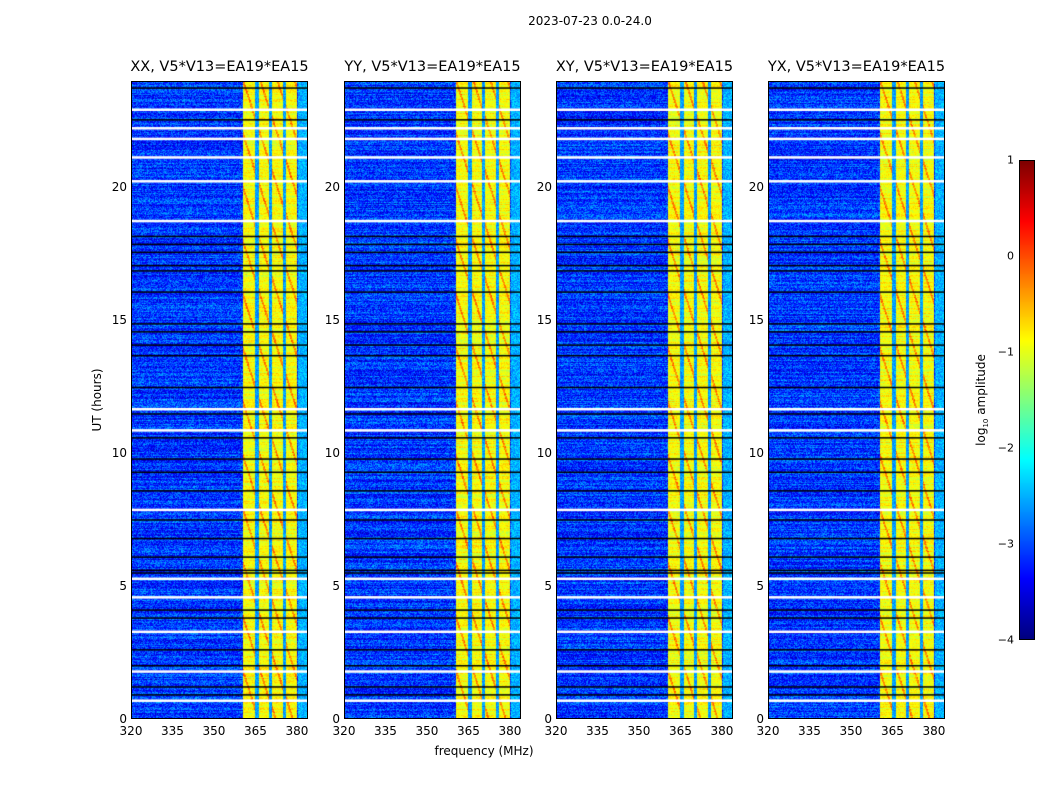 Image resolution: width=1050 pixels, height=800 pixels. What do you see at coordinates (219, 67) in the screenshot?
I see `panel-title: XX, V5*V13=EA19*EA15` at bounding box center [219, 67].